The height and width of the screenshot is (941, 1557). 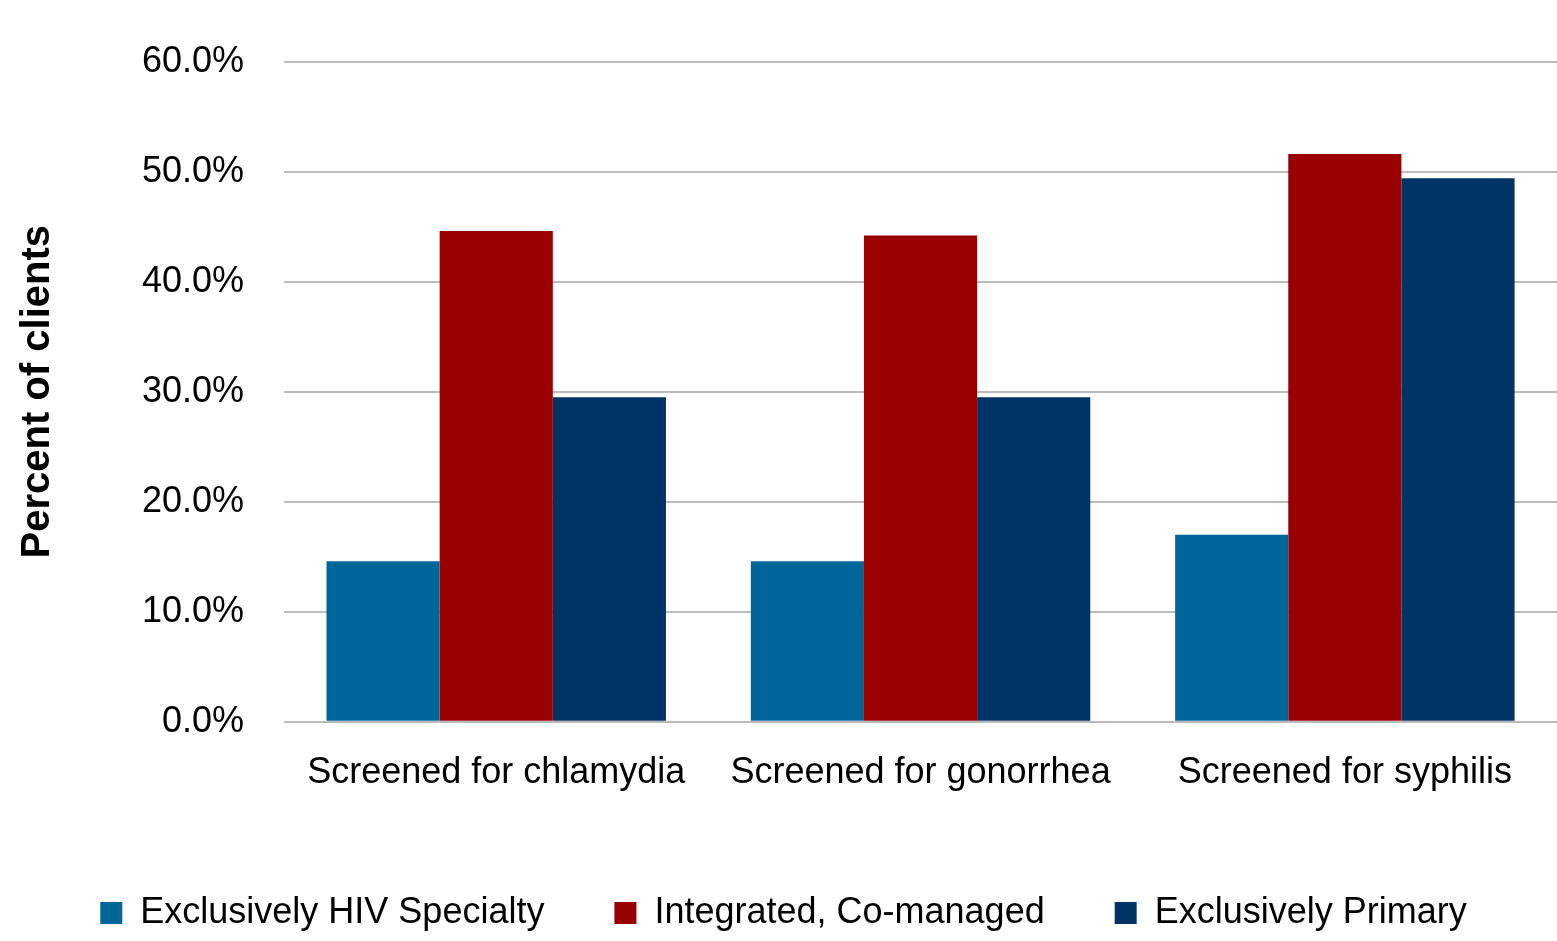 What do you see at coordinates (849, 910) in the screenshot?
I see `legend-label: Integrated, Co-managed` at bounding box center [849, 910].